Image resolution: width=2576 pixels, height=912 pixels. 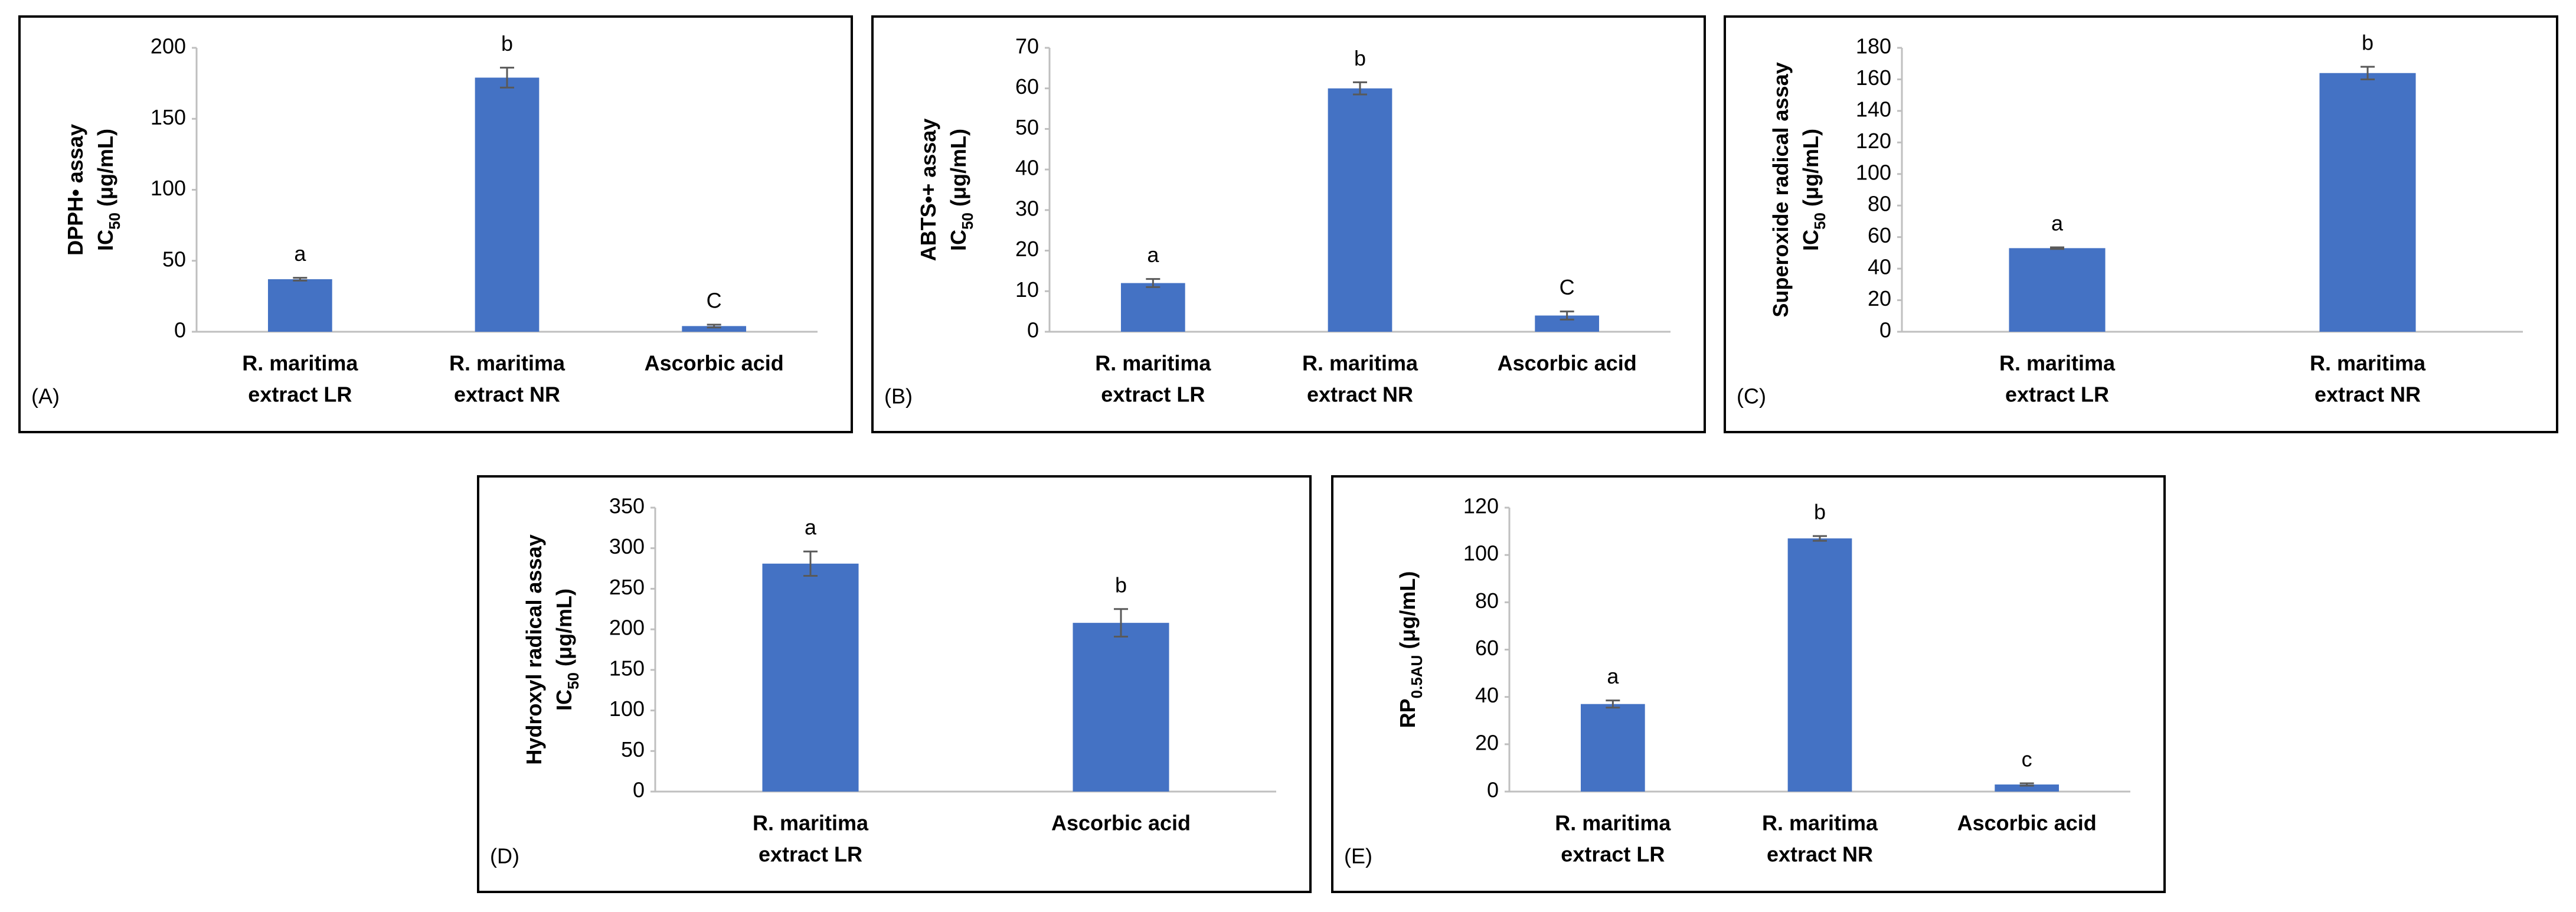 What do you see at coordinates (2027, 759) in the screenshot?
I see `annotation: c` at bounding box center [2027, 759].